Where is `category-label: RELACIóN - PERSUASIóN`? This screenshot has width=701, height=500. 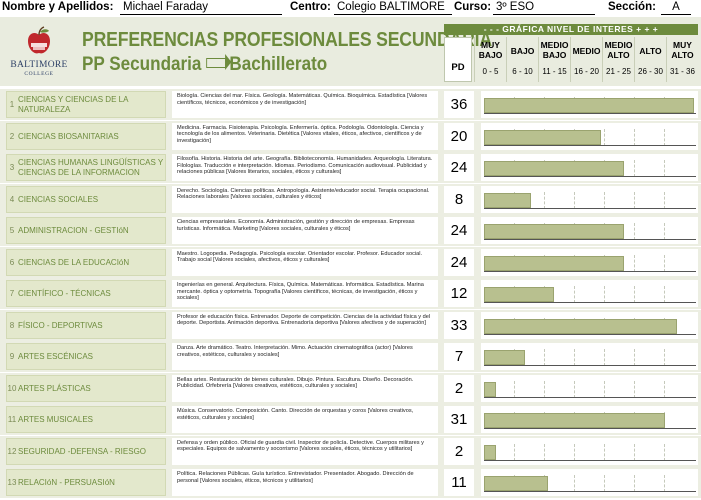
category-label: RELACIóN - PERSUASIóN is located at coordinates (66, 482).